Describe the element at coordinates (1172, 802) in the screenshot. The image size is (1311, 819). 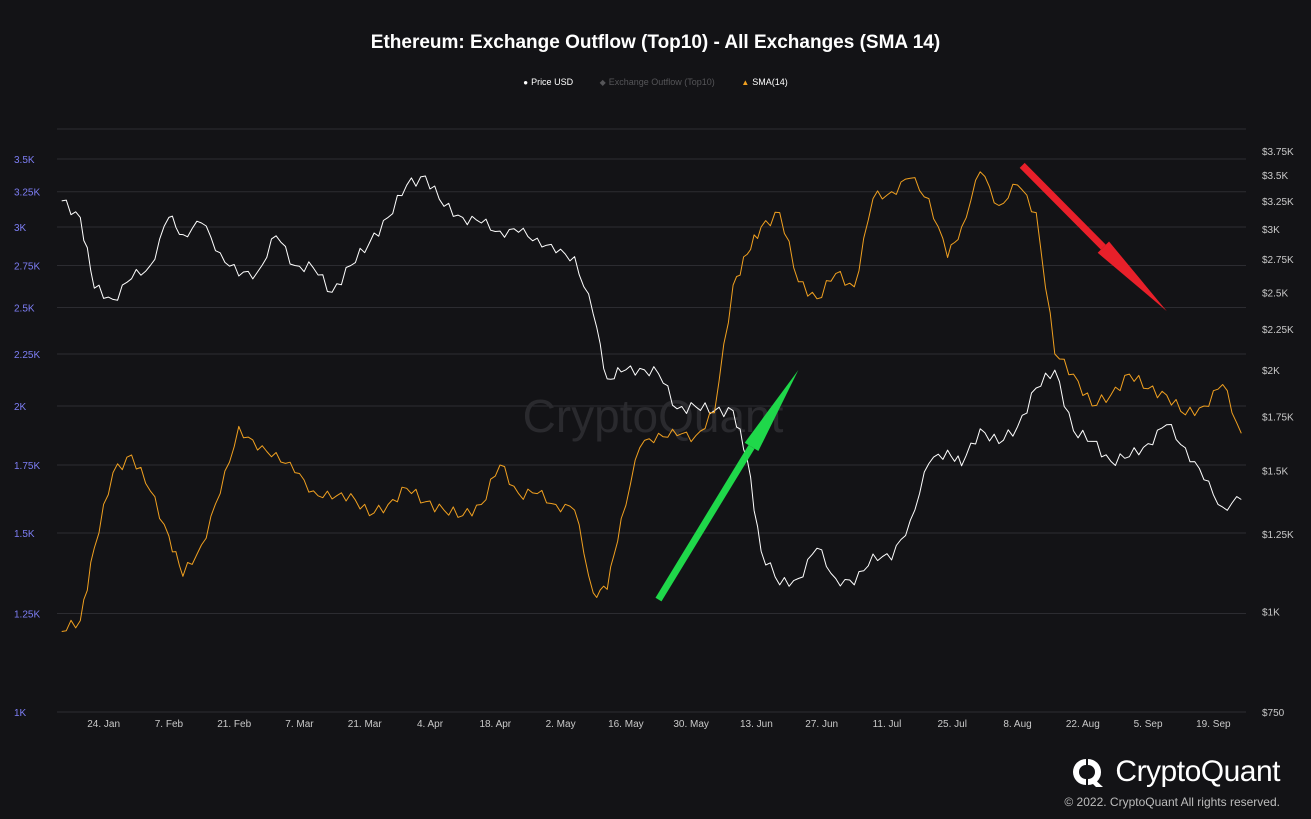
I see `copyright-text: © 2022. CryptoQuant All rights reserved.` at that location.